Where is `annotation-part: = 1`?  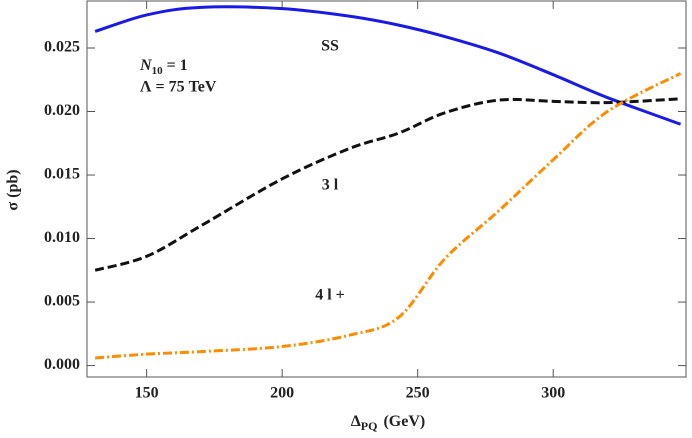 annotation-part: = 1 is located at coordinates (175, 65).